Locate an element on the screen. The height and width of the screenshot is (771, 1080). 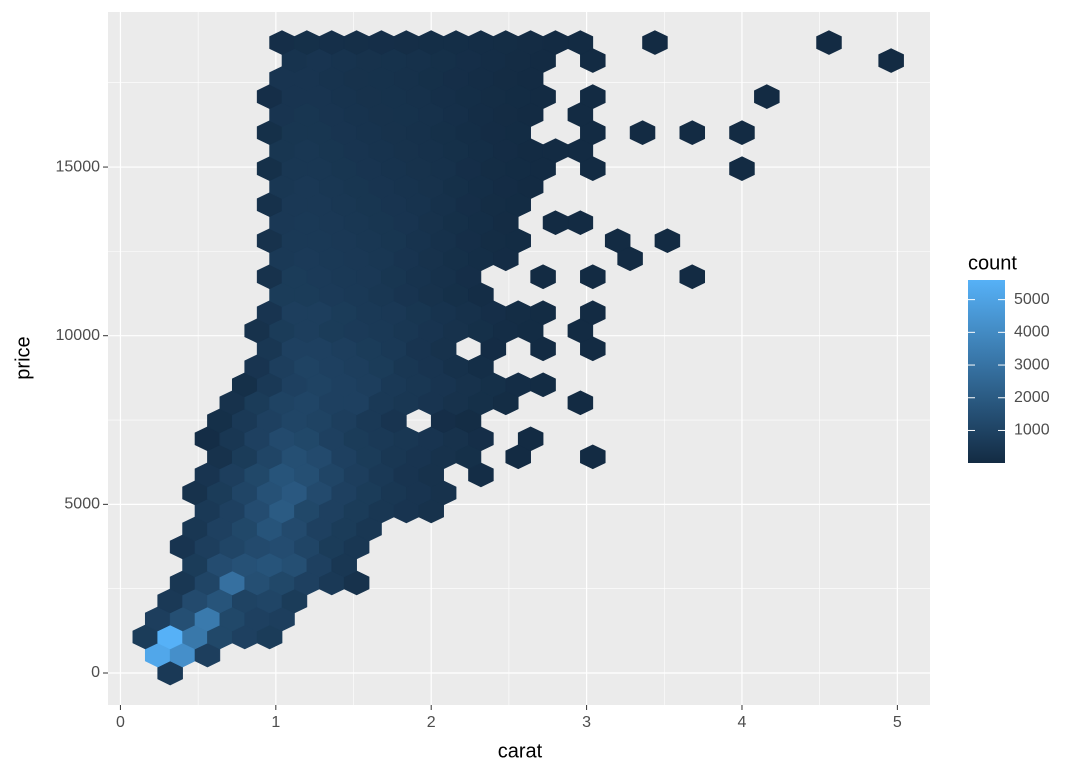
legend-label: 2000 is located at coordinates (1032, 397).